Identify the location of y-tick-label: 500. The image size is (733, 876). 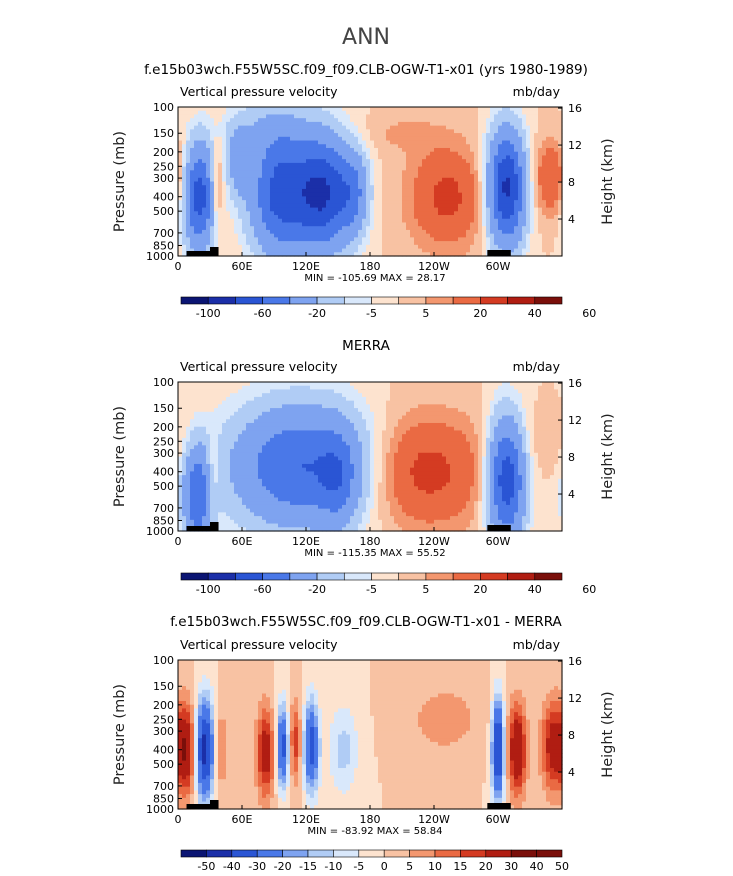
(163, 211).